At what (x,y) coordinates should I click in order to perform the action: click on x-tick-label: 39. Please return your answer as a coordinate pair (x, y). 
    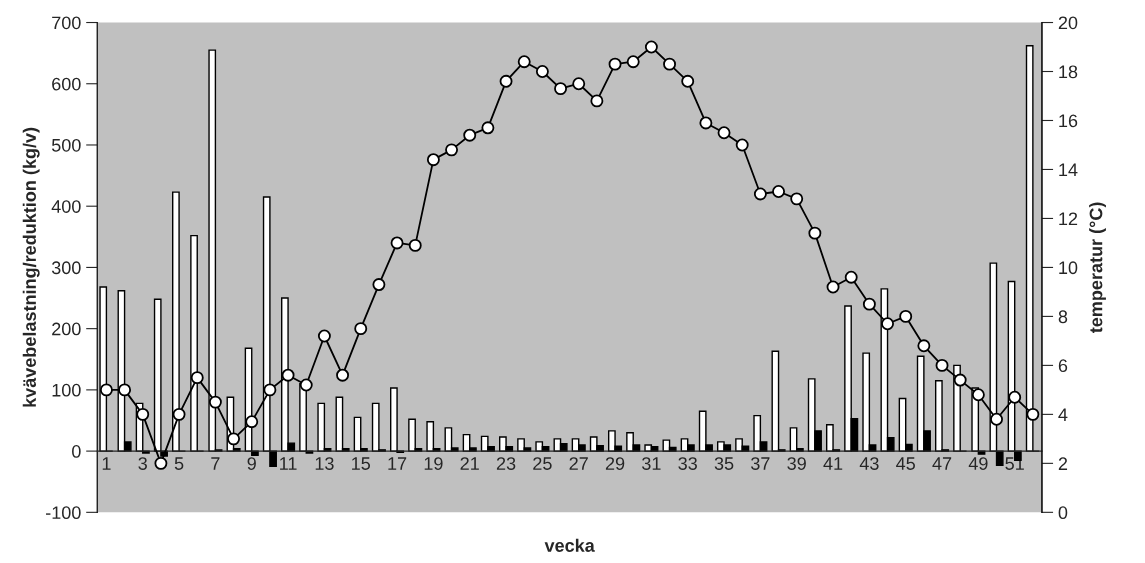
    Looking at the image, I should click on (796, 463).